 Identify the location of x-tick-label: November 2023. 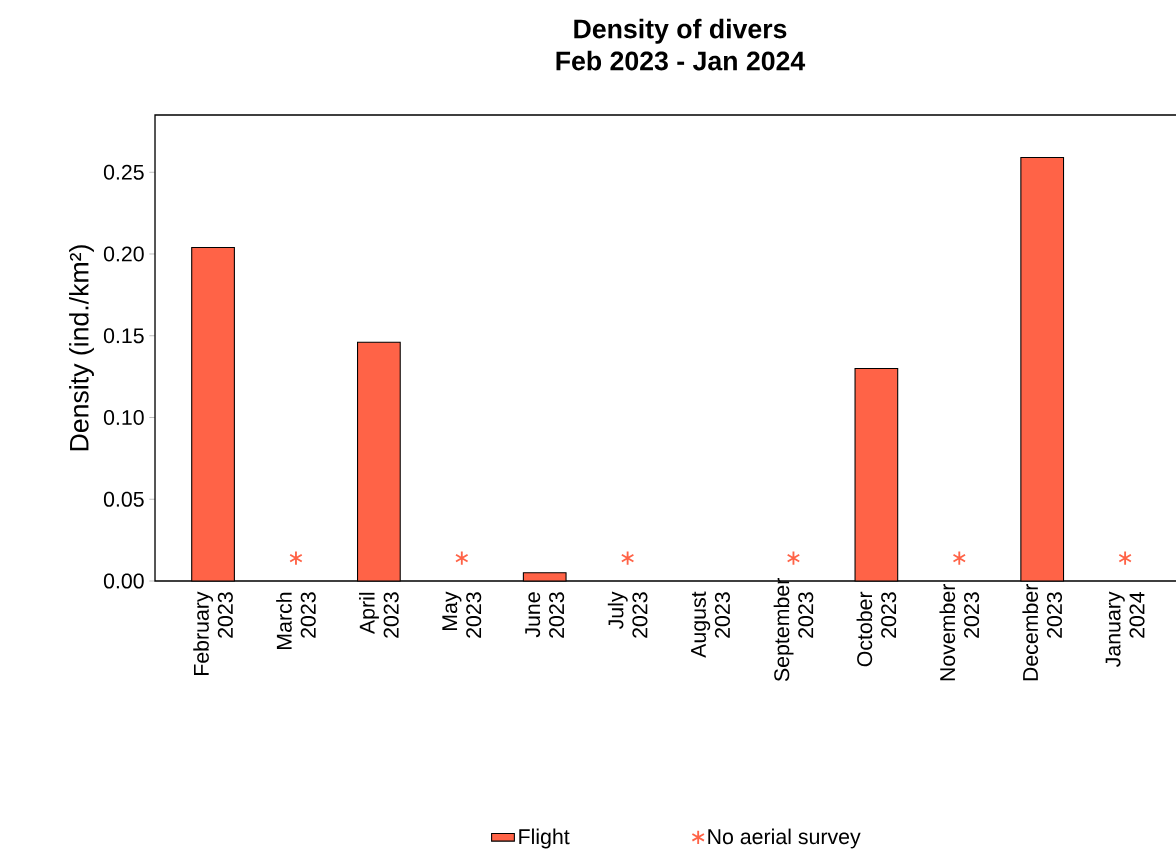
(959, 632).